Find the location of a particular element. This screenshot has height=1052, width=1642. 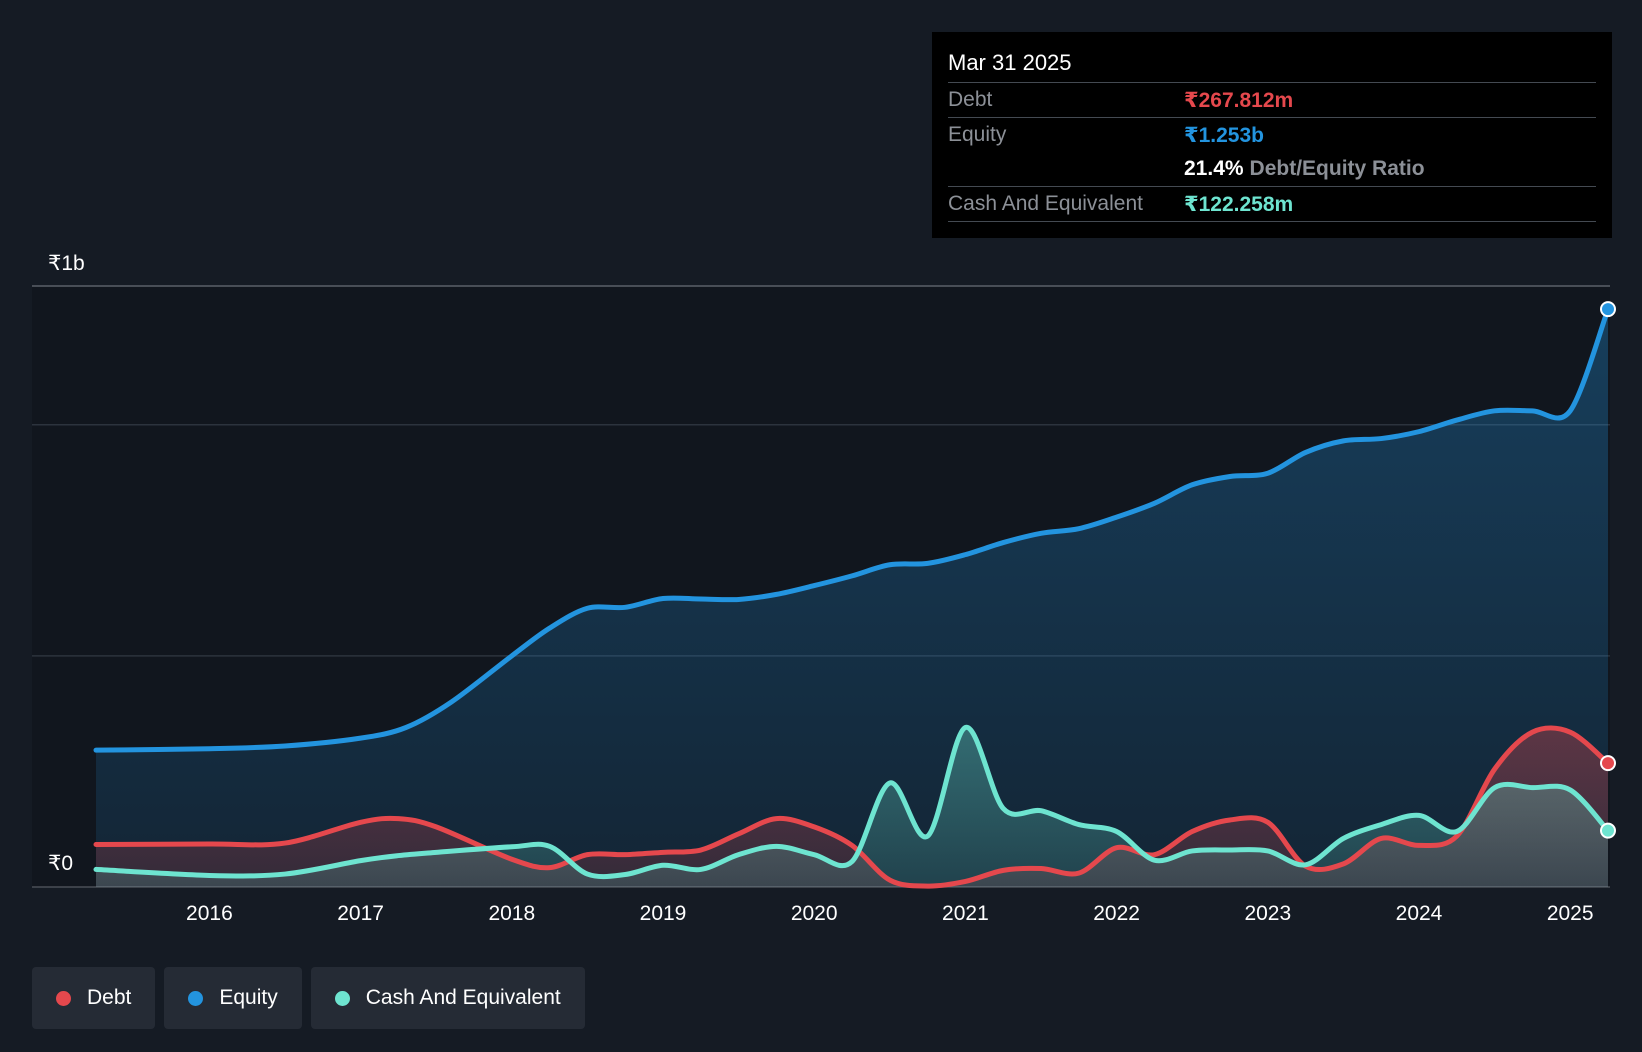

x-tick-label: 2020 is located at coordinates (814, 913).